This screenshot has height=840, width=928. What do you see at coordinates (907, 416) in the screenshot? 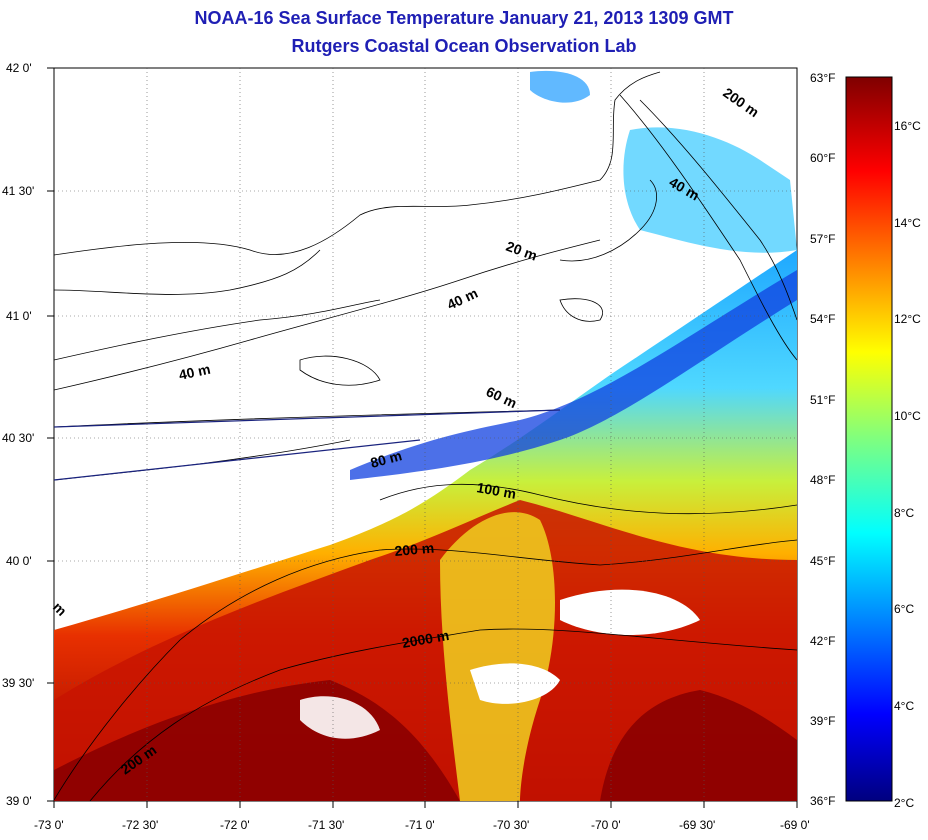
I see `celsius-label: 10°C` at bounding box center [907, 416].